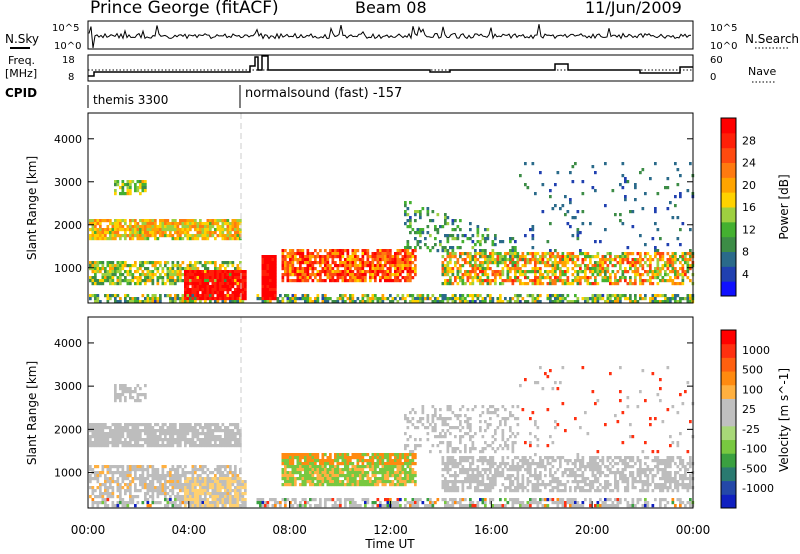  Describe the element at coordinates (754, 468) in the screenshot. I see `colorbar-tick-label: -500` at that location.